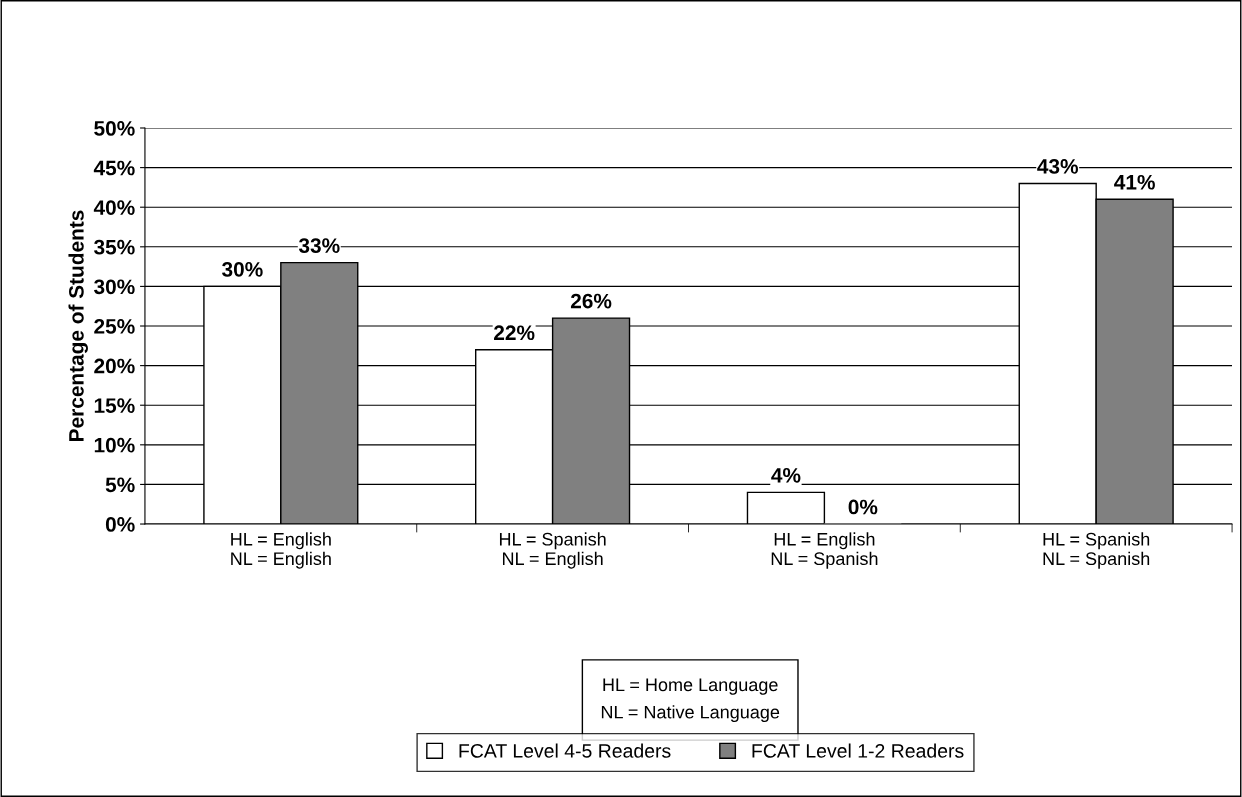 The width and height of the screenshot is (1242, 797). What do you see at coordinates (591, 301) in the screenshot?
I see `text: 26%` at bounding box center [591, 301].